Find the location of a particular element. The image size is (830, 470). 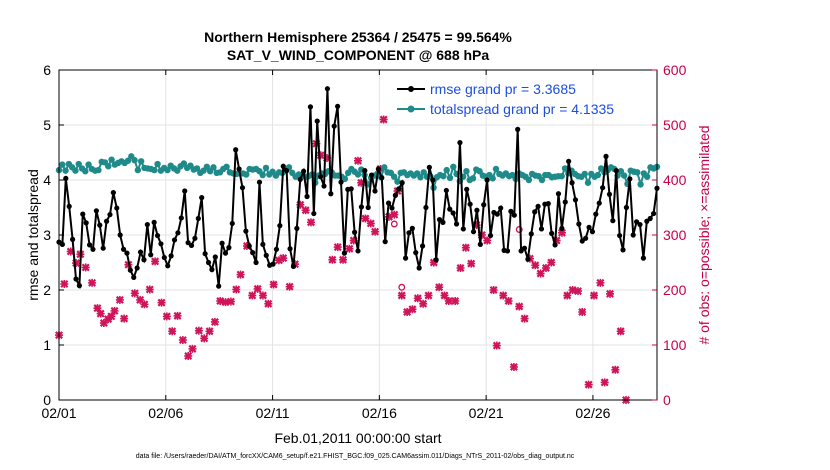

y2-axis-label: # of obs: o=possible; ×=assimilated is located at coordinates (704, 234).